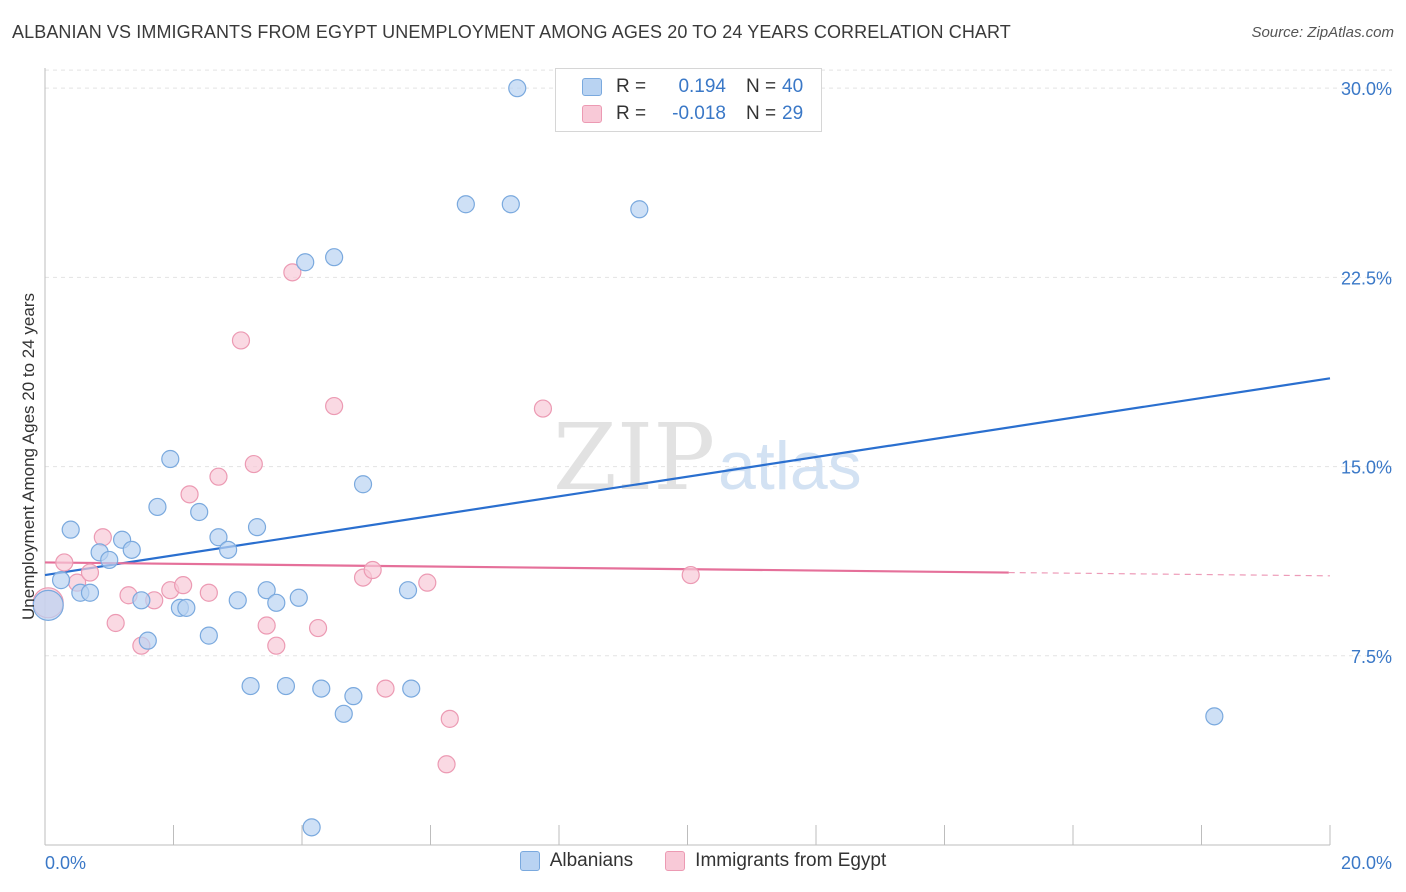 The height and width of the screenshot is (892, 1406). Describe the element at coordinates (675, 861) in the screenshot. I see `egypt-legend-swatch` at that location.